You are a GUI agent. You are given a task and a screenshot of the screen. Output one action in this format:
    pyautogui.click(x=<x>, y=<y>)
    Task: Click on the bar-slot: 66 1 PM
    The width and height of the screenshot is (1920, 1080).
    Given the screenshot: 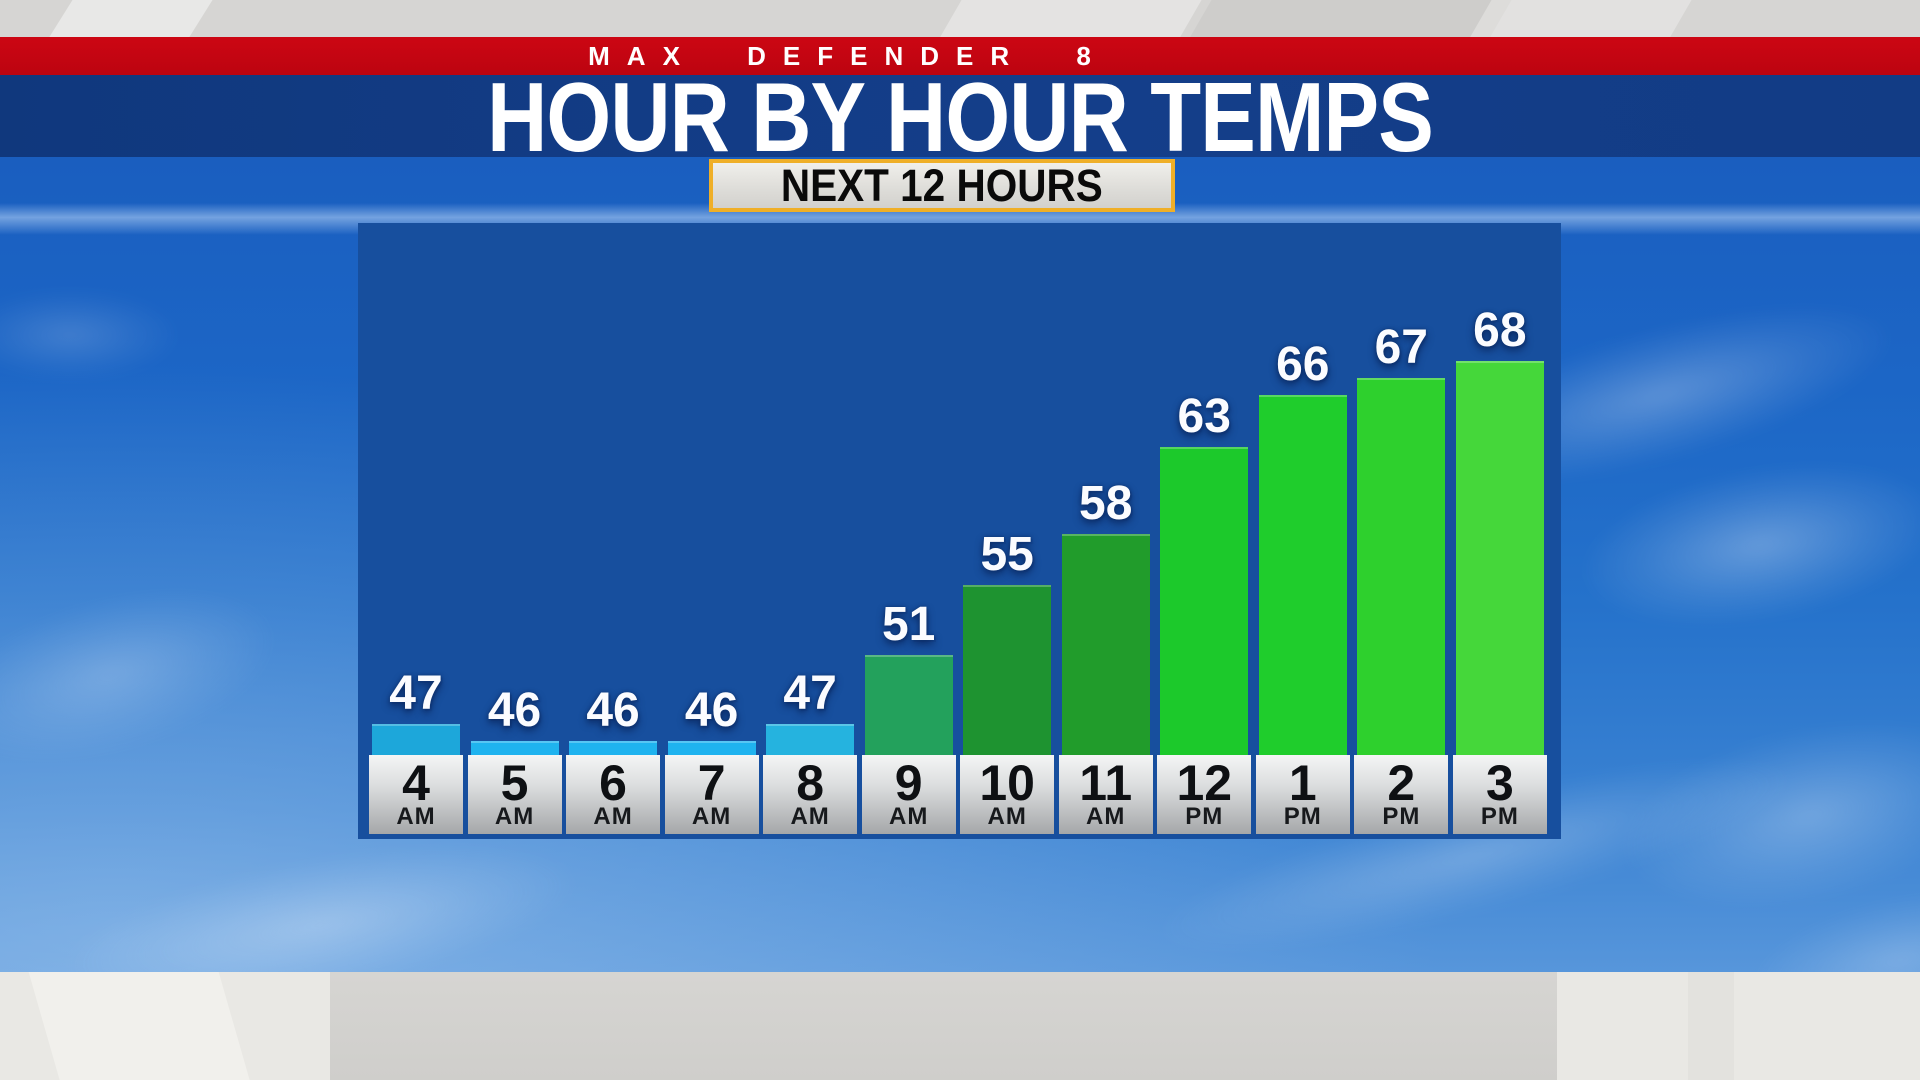 What is the action you would take?
    pyautogui.click(x=1302, y=586)
    